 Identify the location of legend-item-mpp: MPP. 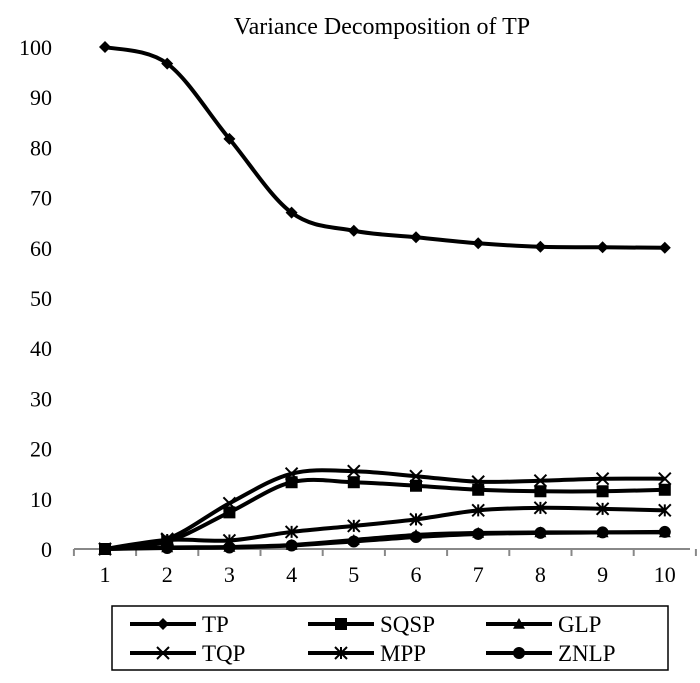
(367, 653).